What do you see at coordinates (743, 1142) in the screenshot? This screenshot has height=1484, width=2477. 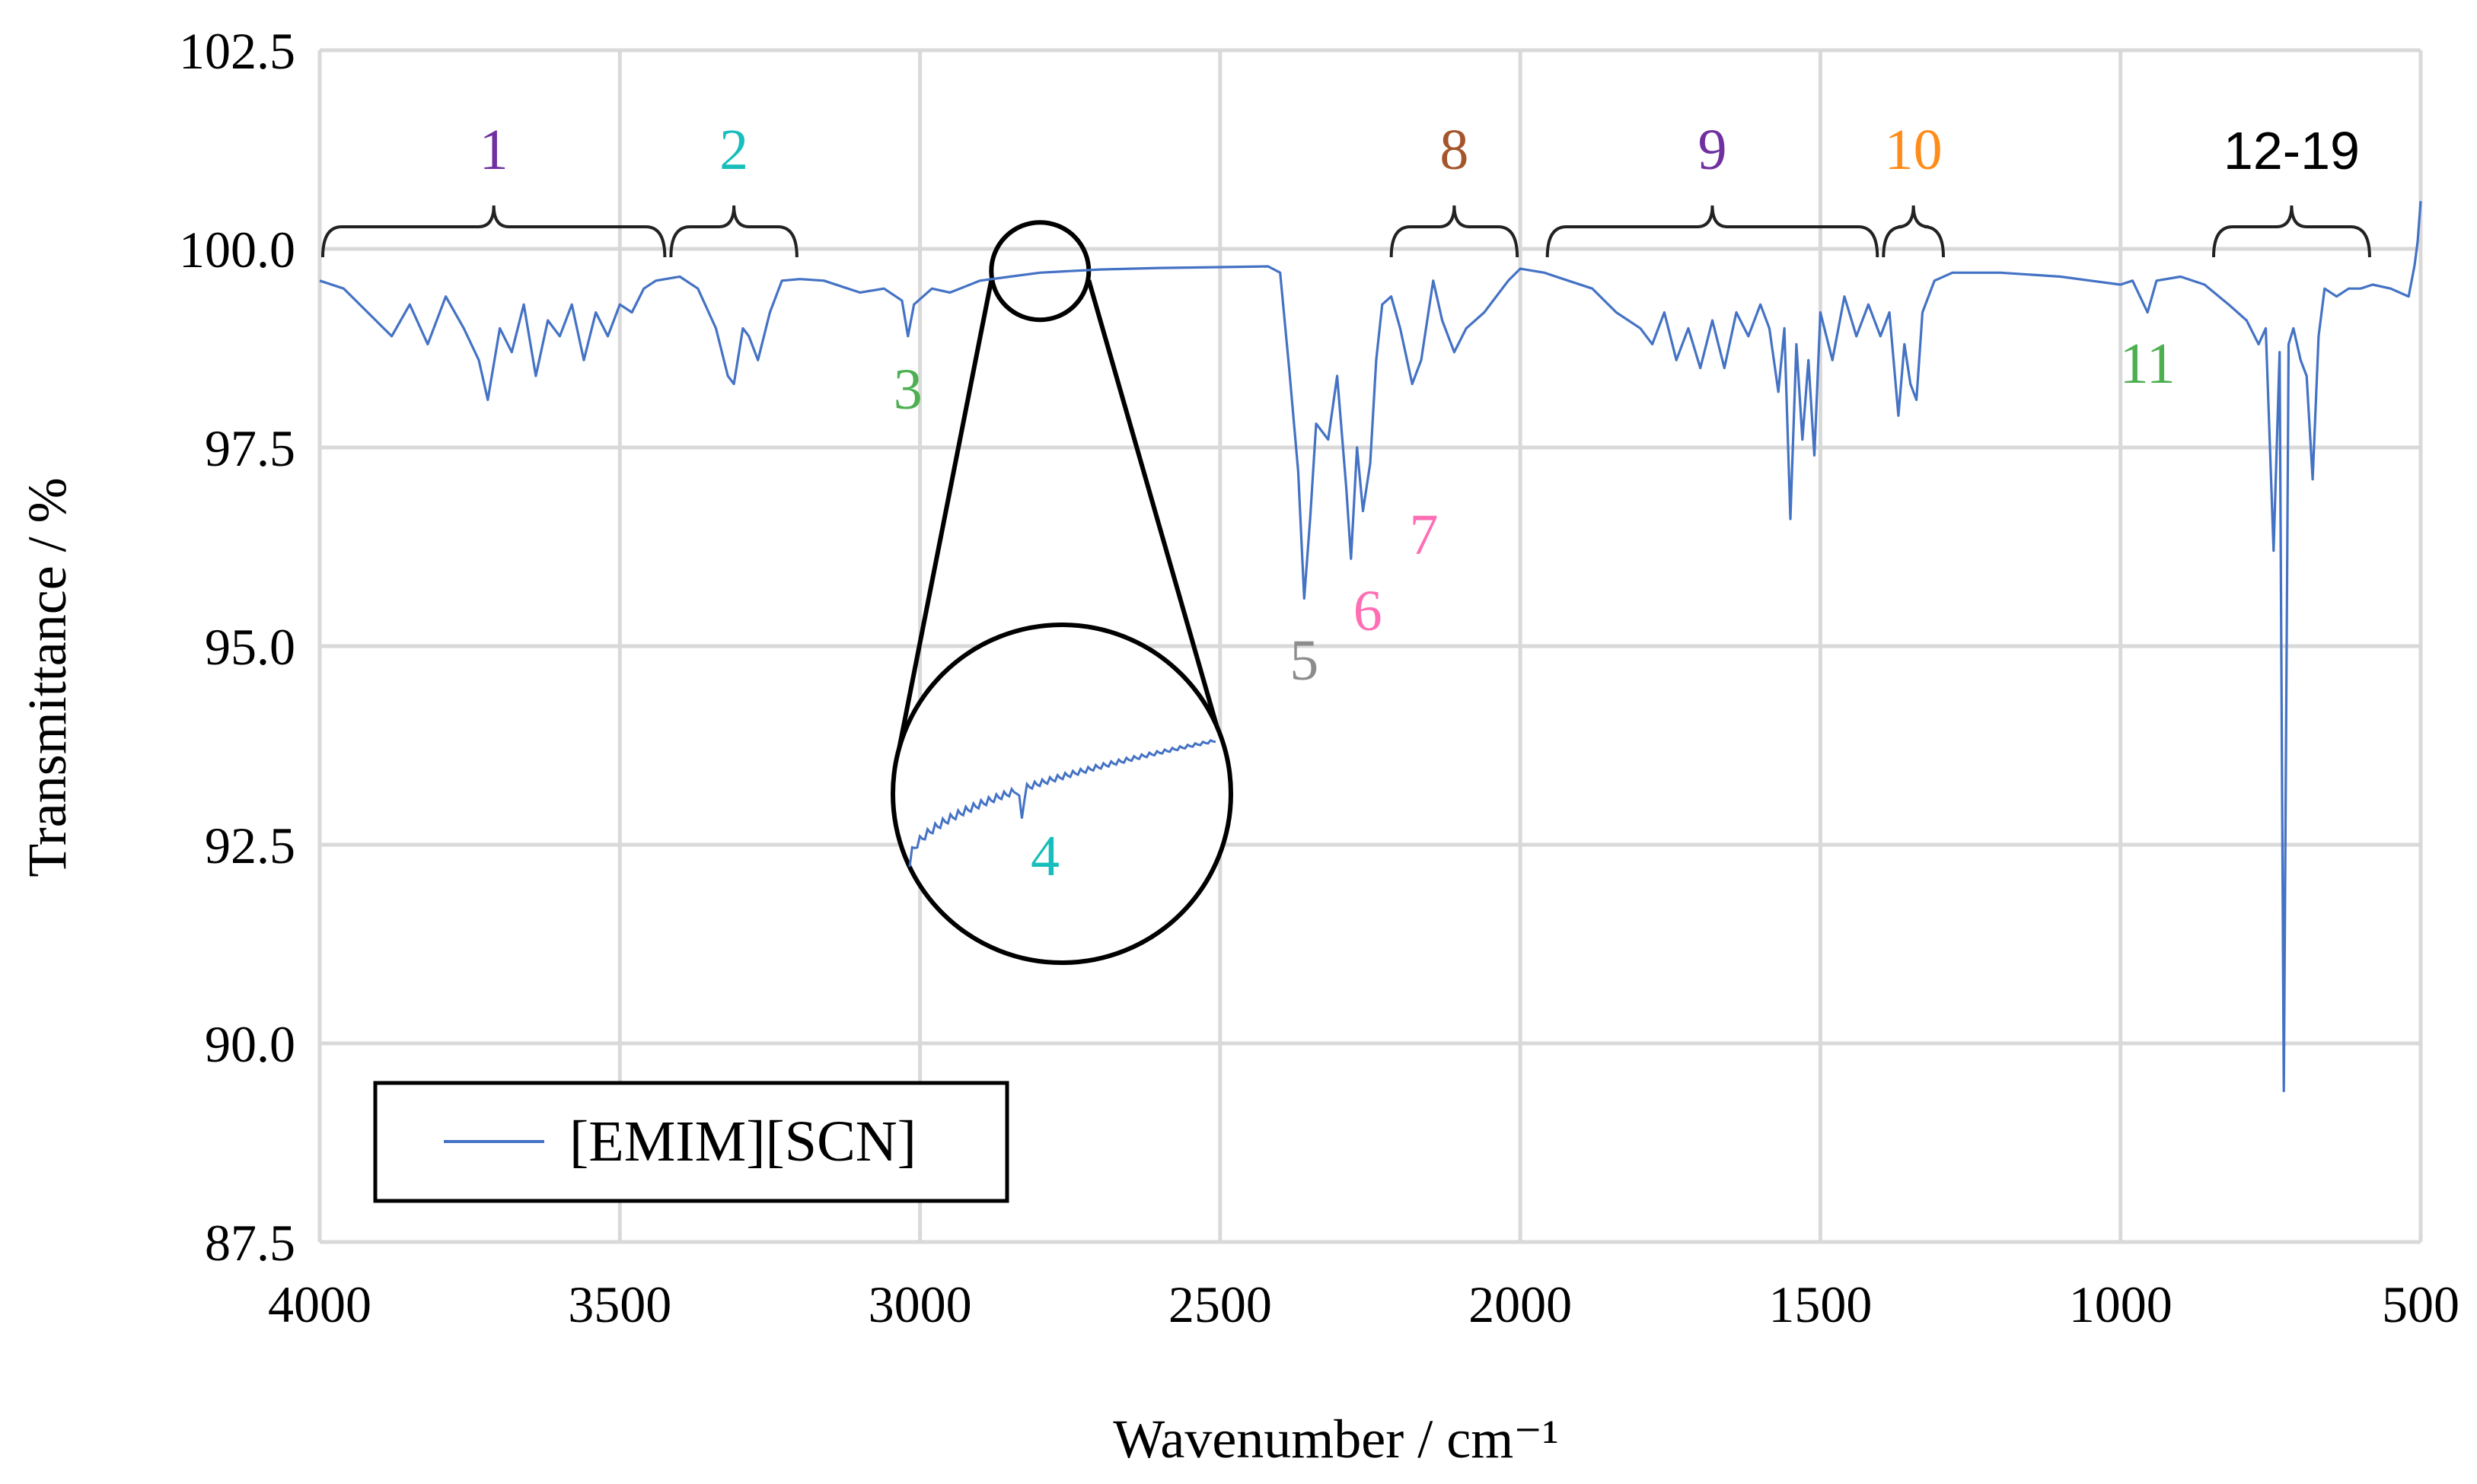 I see `legend-label: [EMIM][SCN]` at bounding box center [743, 1142].